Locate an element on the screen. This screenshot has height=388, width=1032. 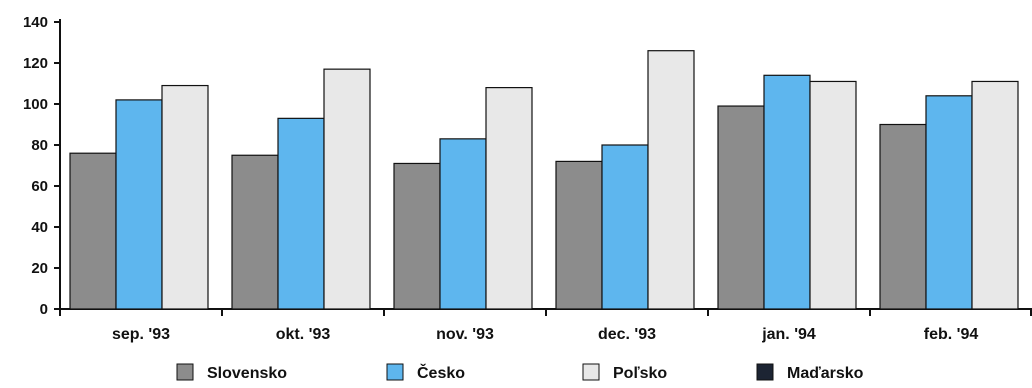
legend: Slovensko Česko Poľsko Maďarsko is located at coordinates (520, 372).